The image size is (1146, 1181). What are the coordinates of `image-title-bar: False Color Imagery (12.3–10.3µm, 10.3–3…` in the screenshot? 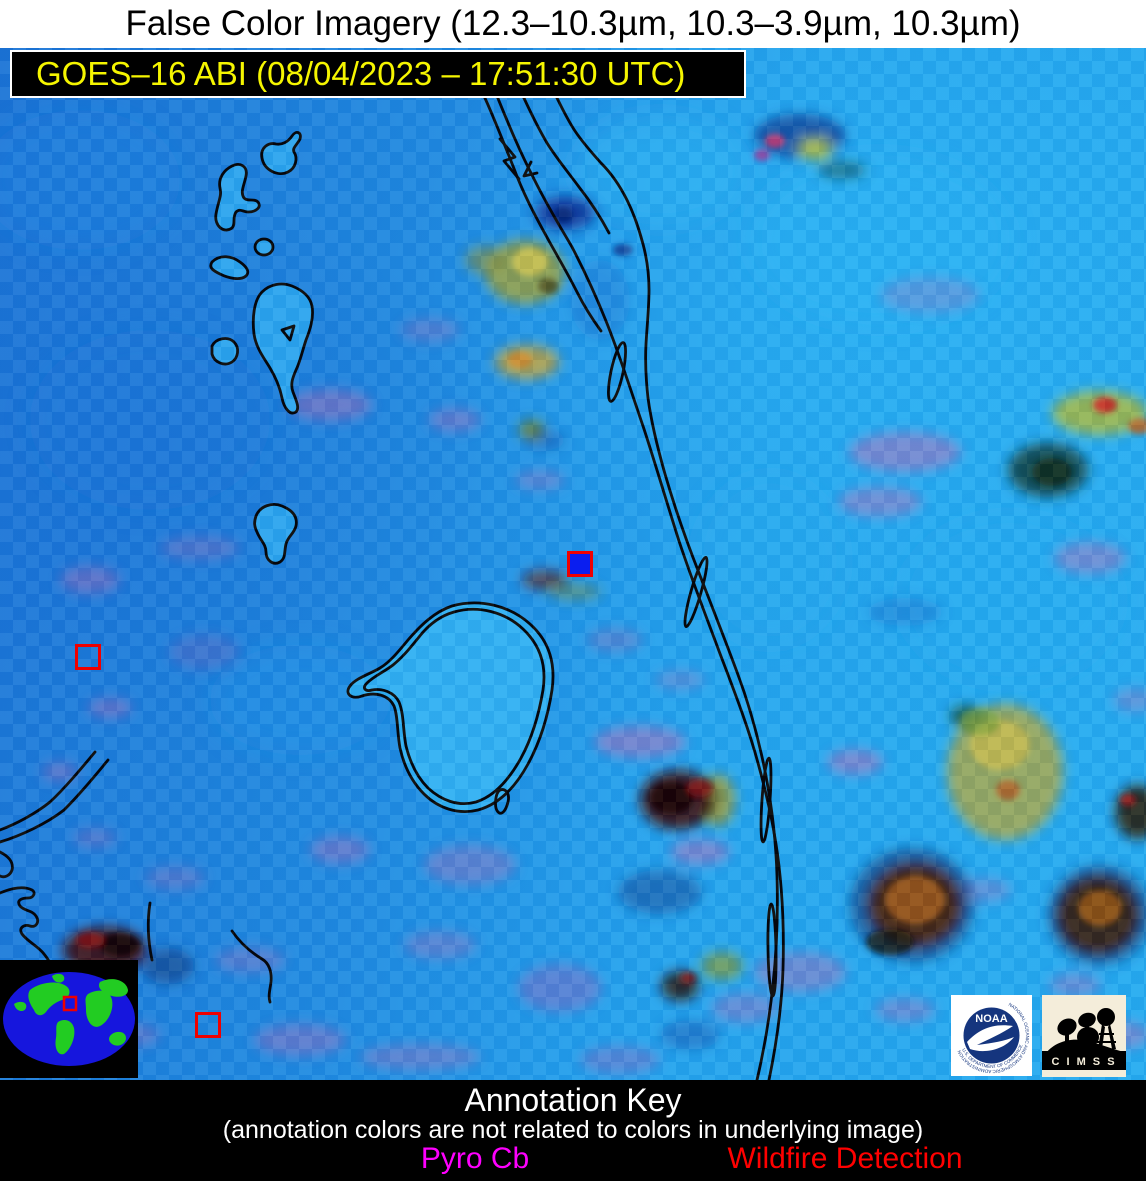 It's located at (573, 24).